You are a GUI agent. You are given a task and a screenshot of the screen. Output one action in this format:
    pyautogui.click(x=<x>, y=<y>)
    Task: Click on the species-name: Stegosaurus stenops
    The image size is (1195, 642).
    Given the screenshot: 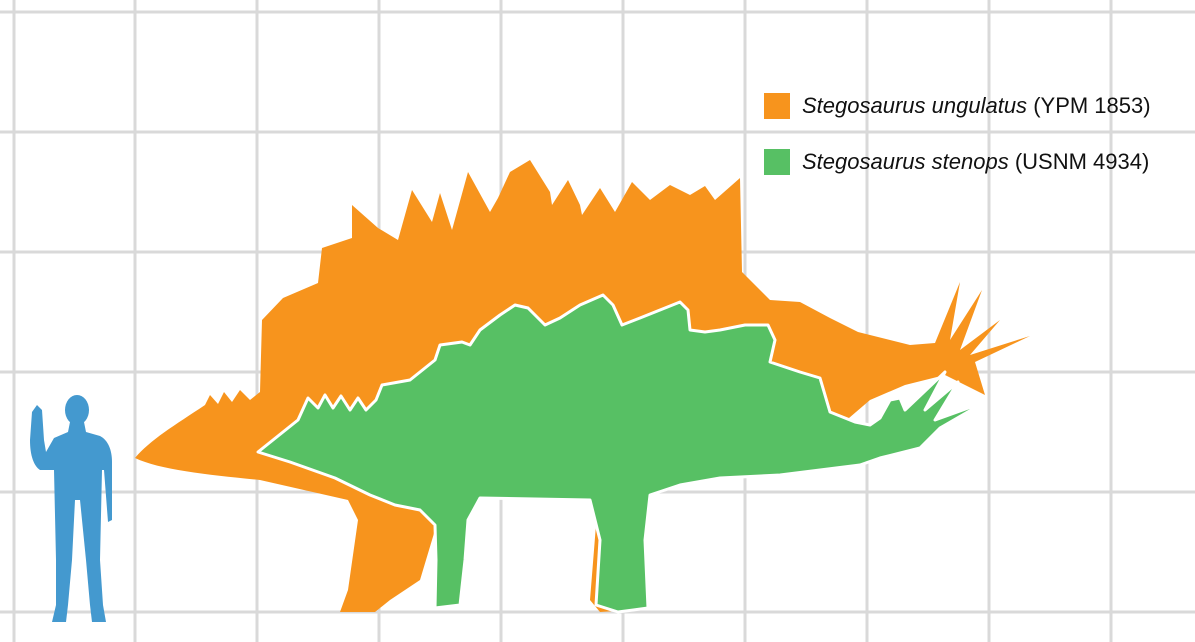 What is the action you would take?
    pyautogui.click(x=905, y=161)
    